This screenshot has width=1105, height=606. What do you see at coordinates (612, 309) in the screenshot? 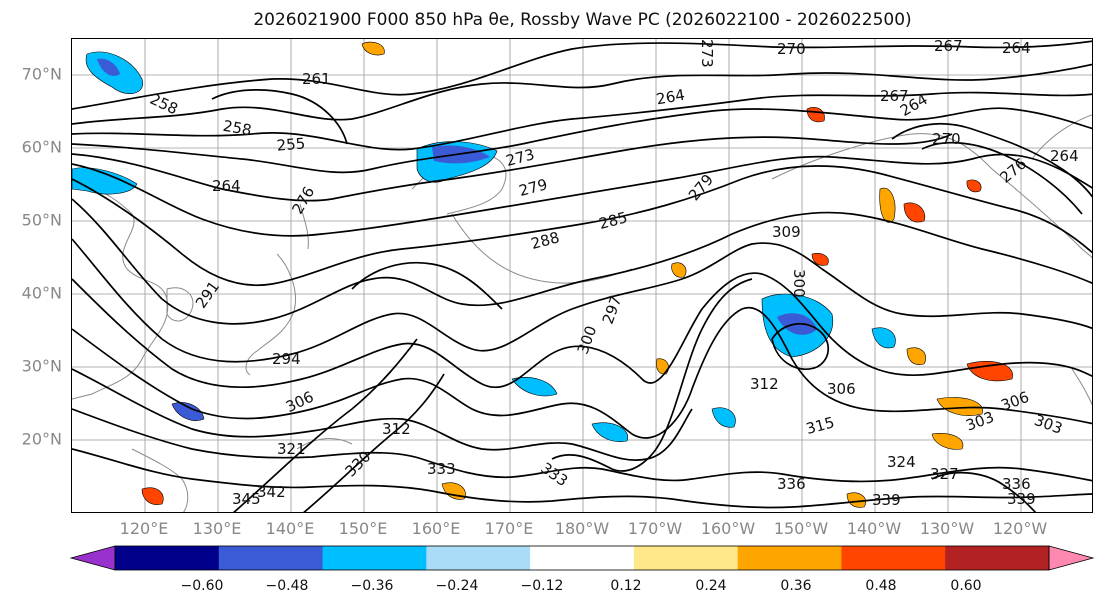
I see `contour-label: 297` at bounding box center [612, 309].